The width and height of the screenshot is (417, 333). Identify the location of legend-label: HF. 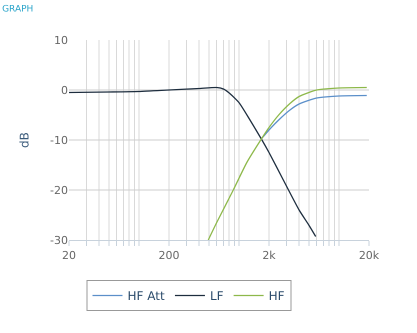
(276, 296).